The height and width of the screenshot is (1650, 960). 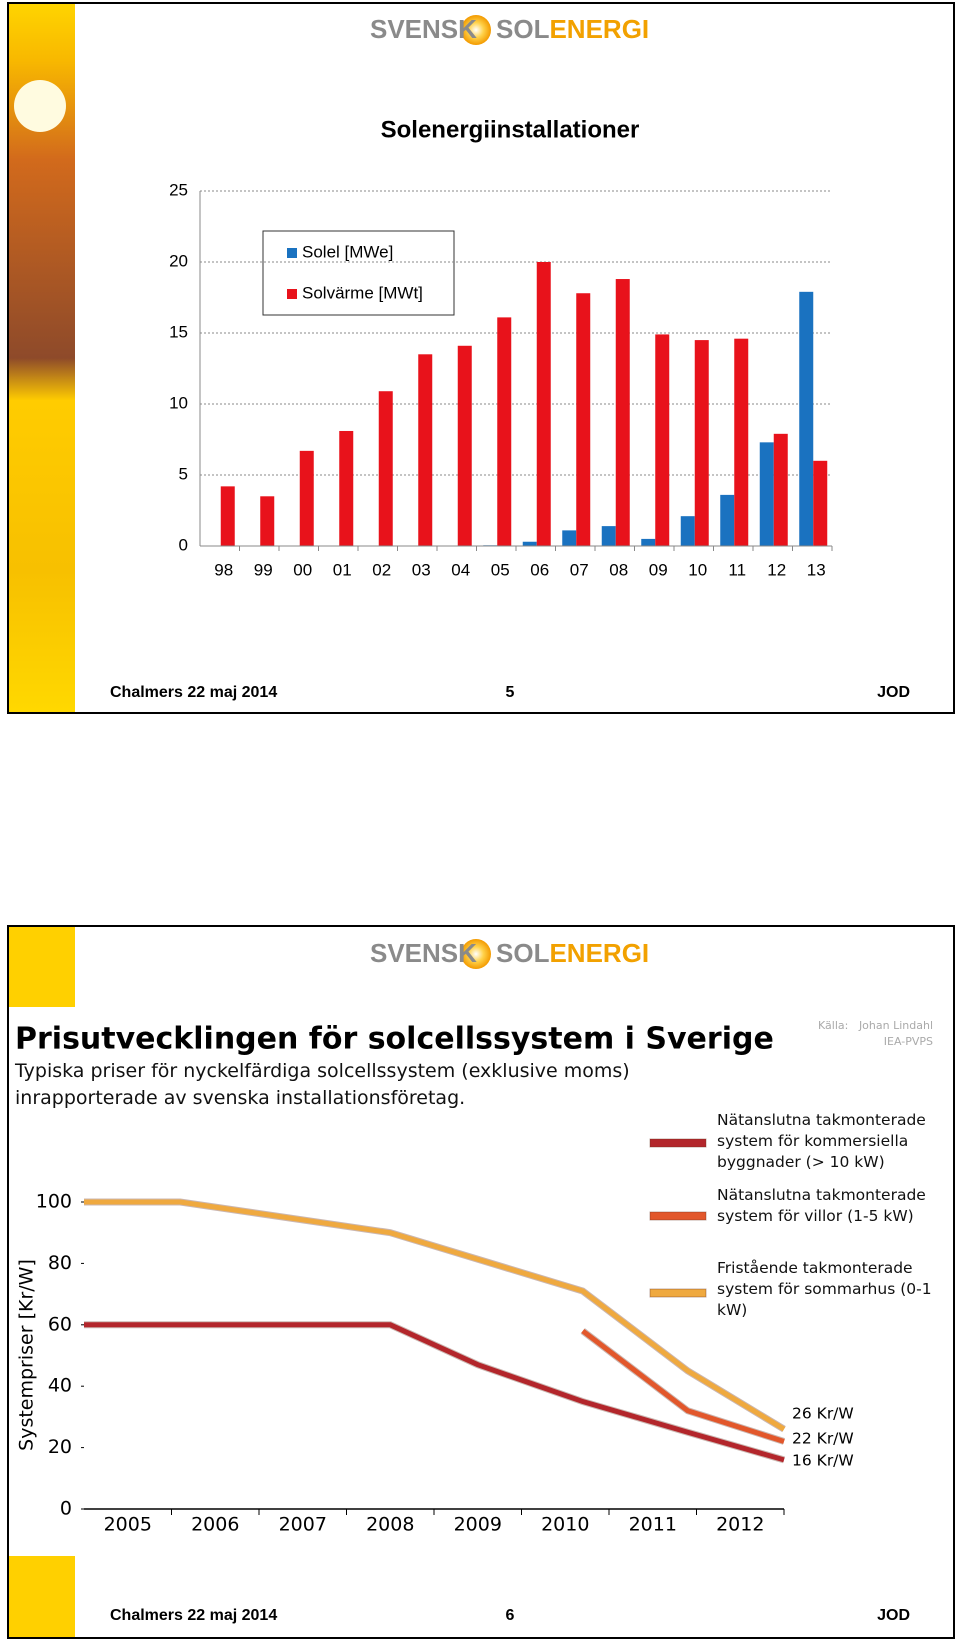 I want to click on y-tick-label: 25, so click(x=178, y=189).